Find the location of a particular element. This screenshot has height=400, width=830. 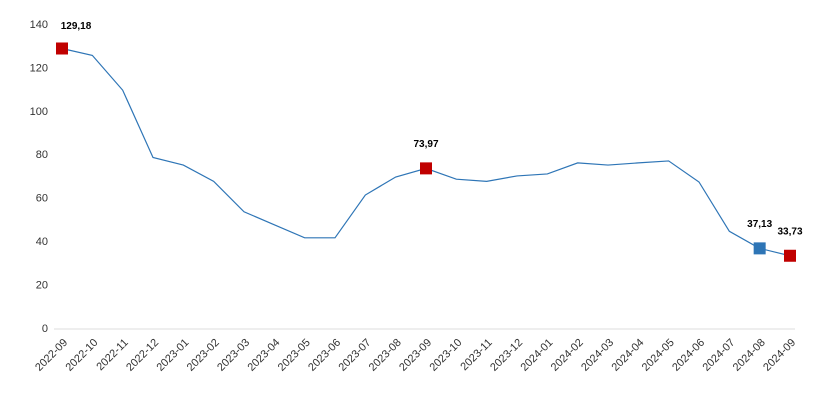

x-tick-label: 2022-12 is located at coordinates (142, 355).